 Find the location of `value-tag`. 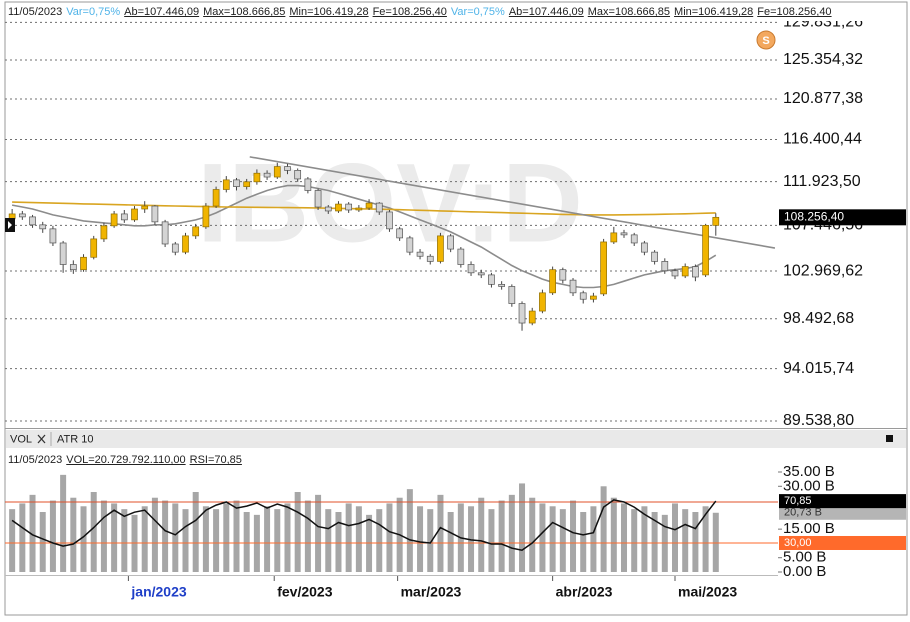

value-tag is located at coordinates (842, 501).